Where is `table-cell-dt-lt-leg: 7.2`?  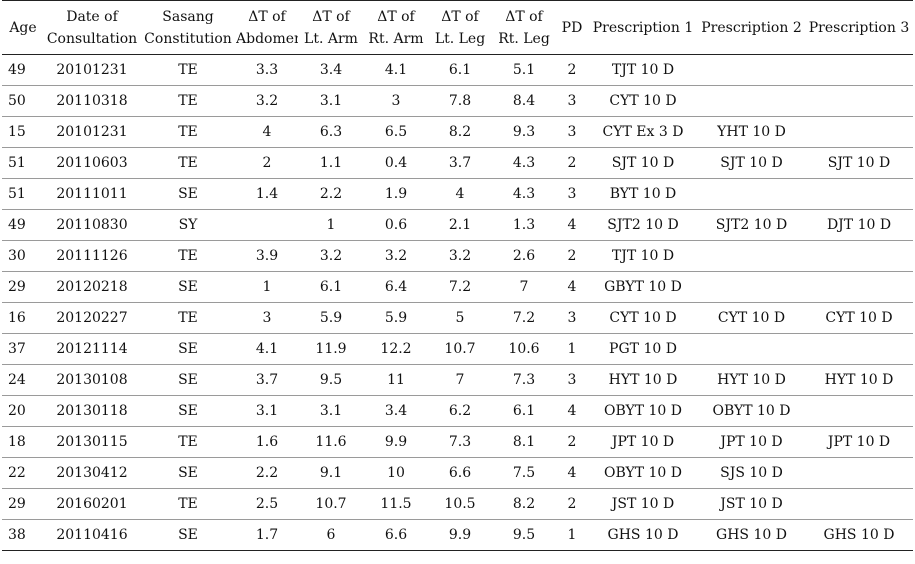
table-cell-dt-lt-leg: 7.2 is located at coordinates (460, 287).